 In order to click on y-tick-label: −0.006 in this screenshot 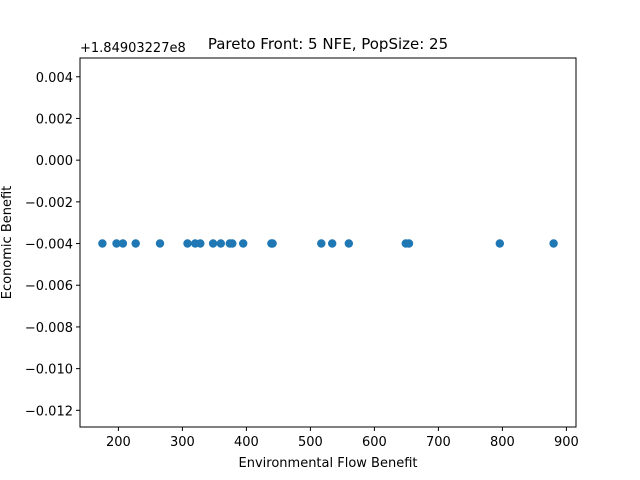, I will do `click(49, 286)`.